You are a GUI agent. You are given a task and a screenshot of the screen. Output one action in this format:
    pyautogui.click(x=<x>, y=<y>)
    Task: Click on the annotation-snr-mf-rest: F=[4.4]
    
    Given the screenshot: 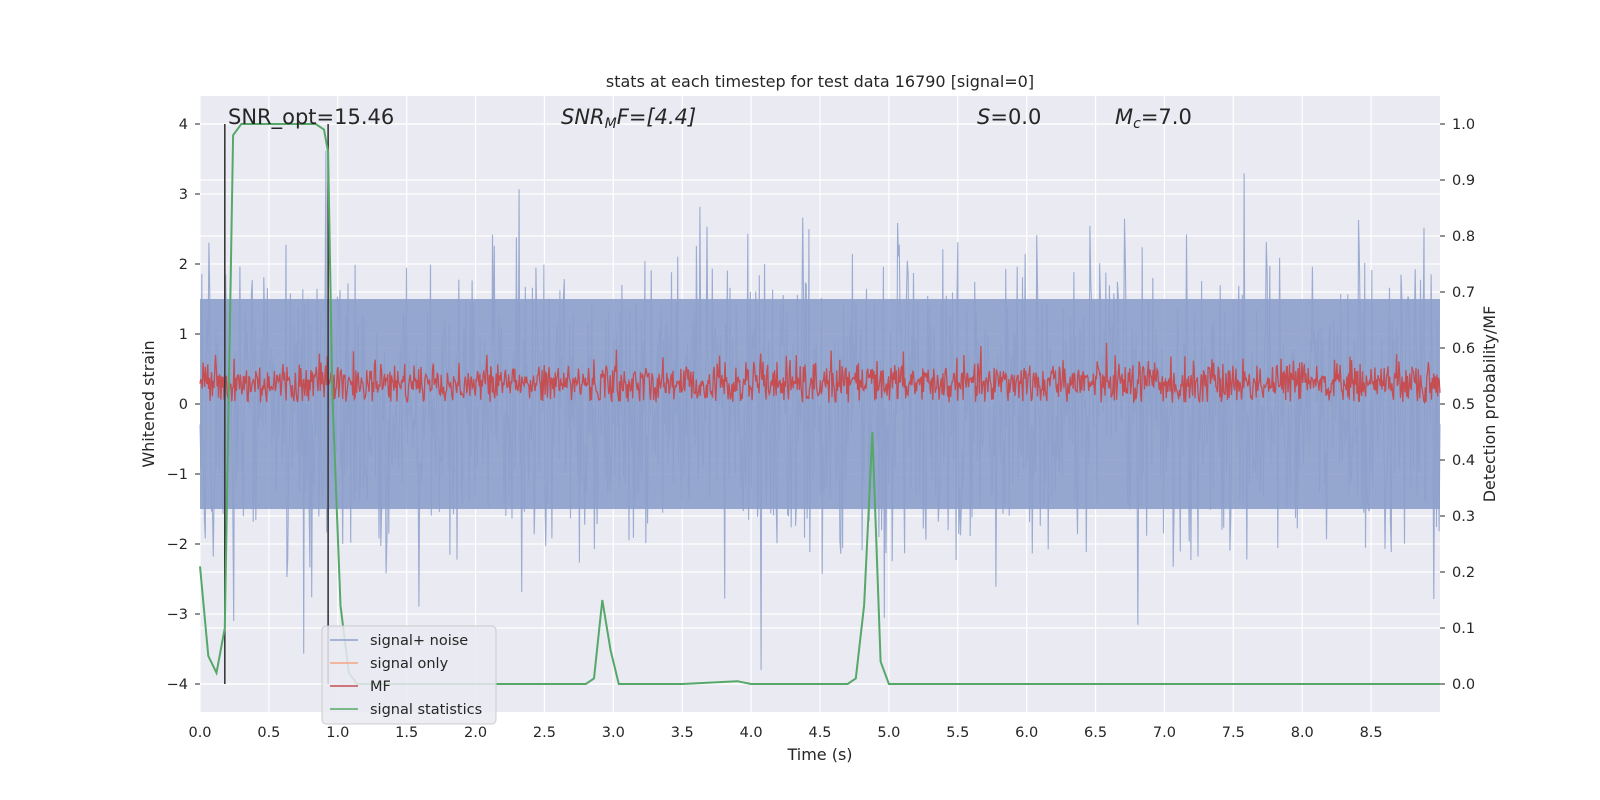 What is the action you would take?
    pyautogui.click(x=656, y=117)
    